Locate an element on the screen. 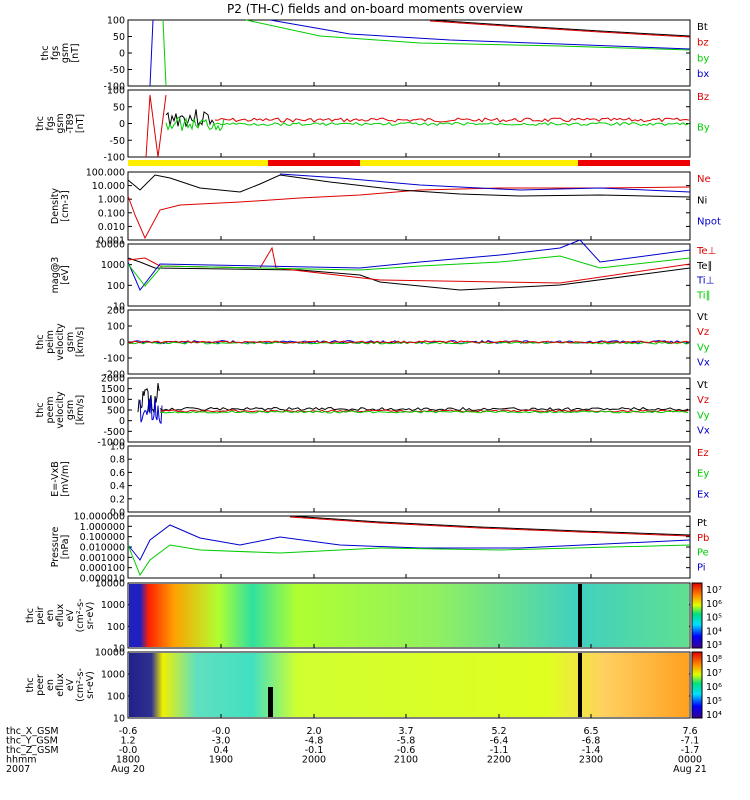  y-axis-label-line: fgs is located at coordinates (55, 53).